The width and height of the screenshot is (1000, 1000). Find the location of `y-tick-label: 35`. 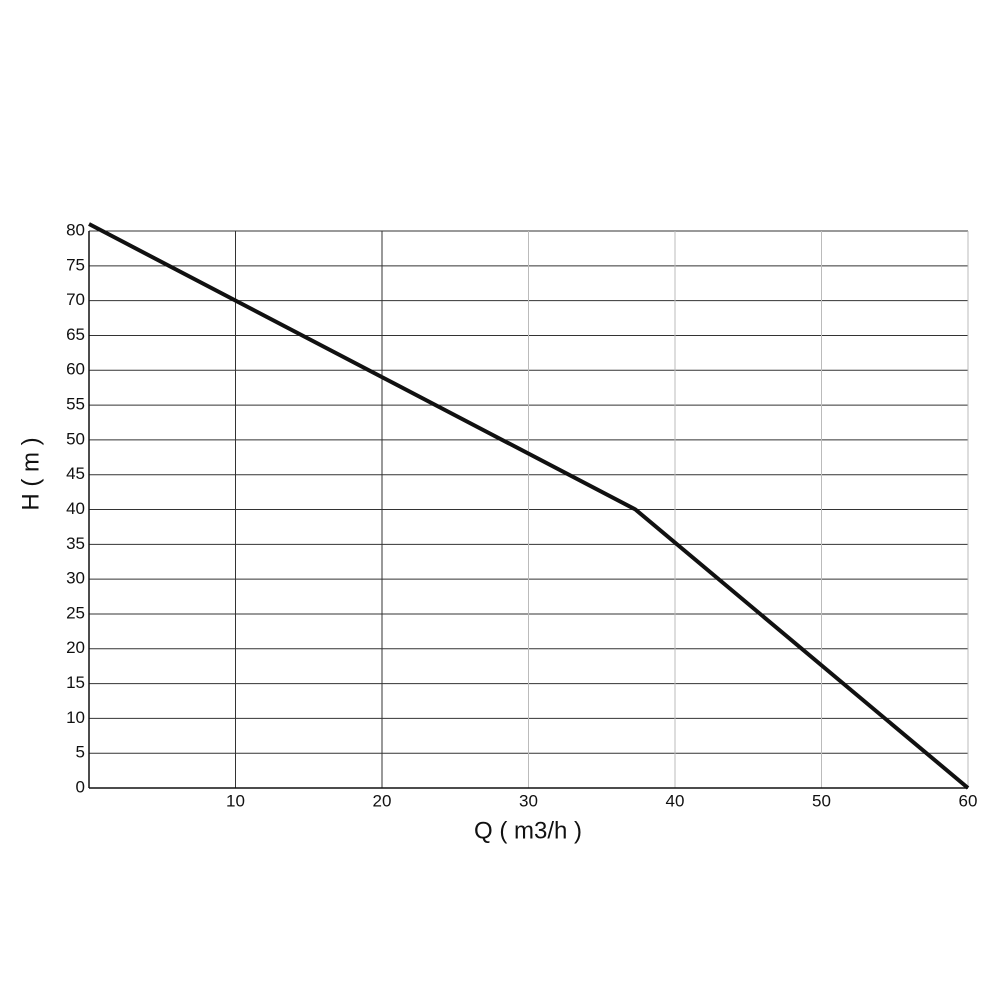

y-tick-label: 35 is located at coordinates (75, 543).